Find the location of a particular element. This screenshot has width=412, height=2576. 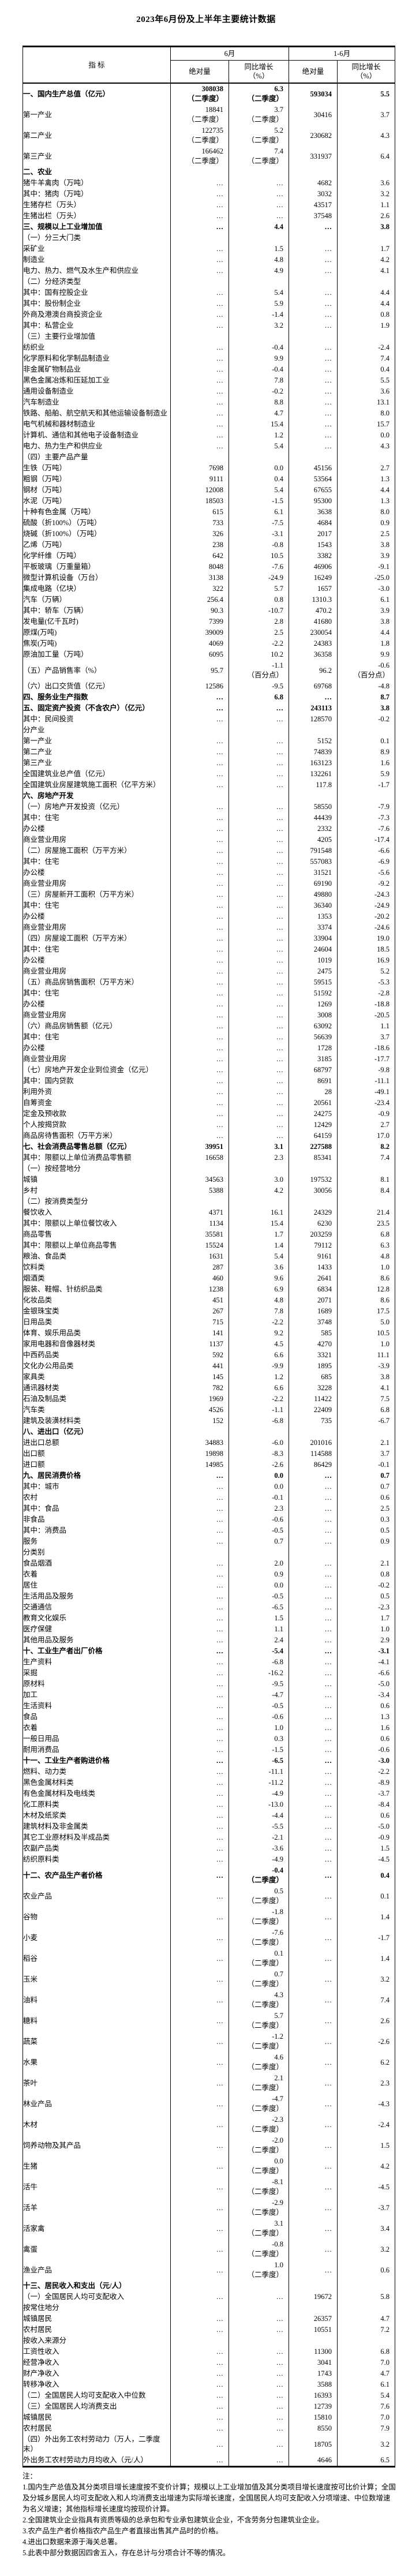

cum-yoy-cell: 15.7 is located at coordinates (366, 424).